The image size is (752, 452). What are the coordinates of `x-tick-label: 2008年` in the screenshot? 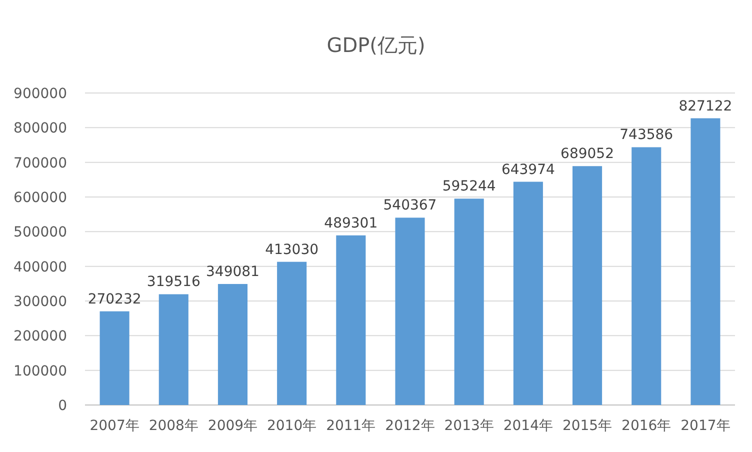 It's located at (173, 426).